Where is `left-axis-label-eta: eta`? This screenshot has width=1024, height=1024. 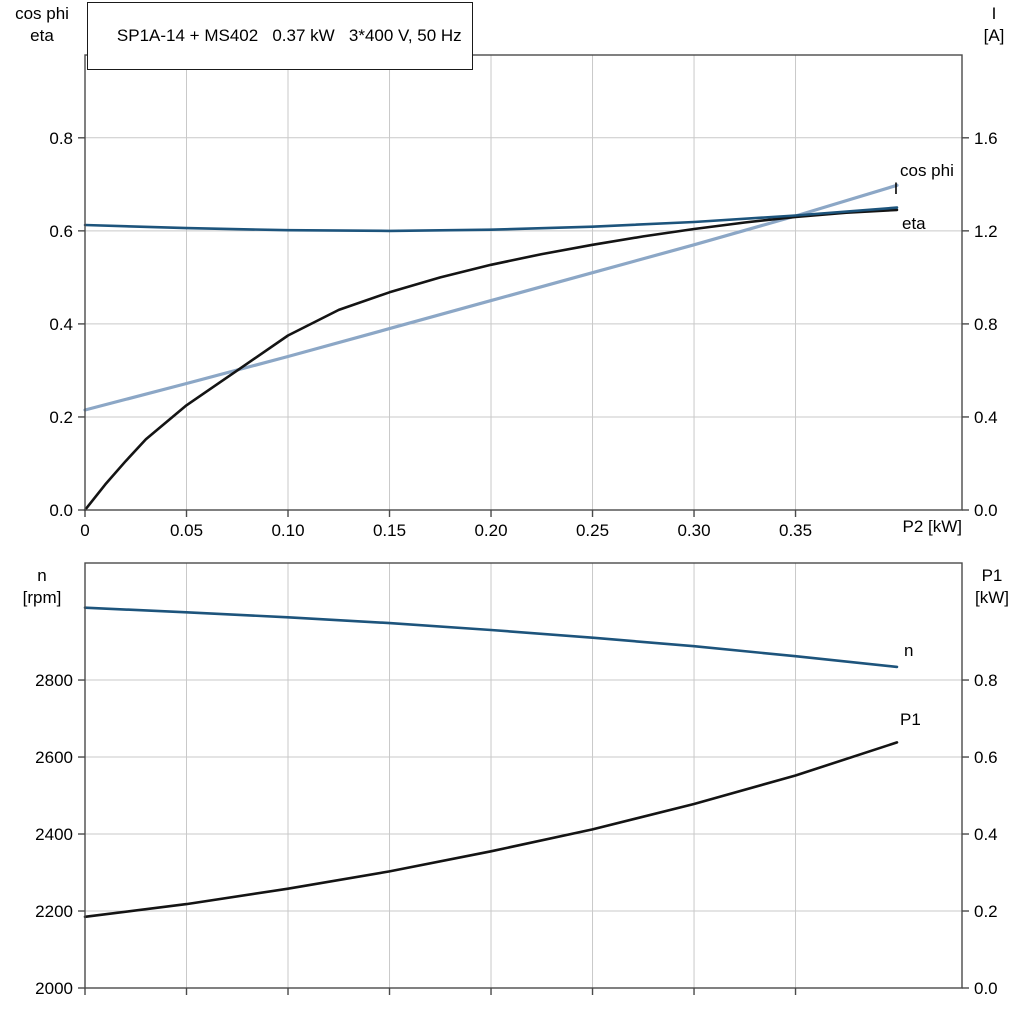 left-axis-label-eta: eta is located at coordinates (42, 35).